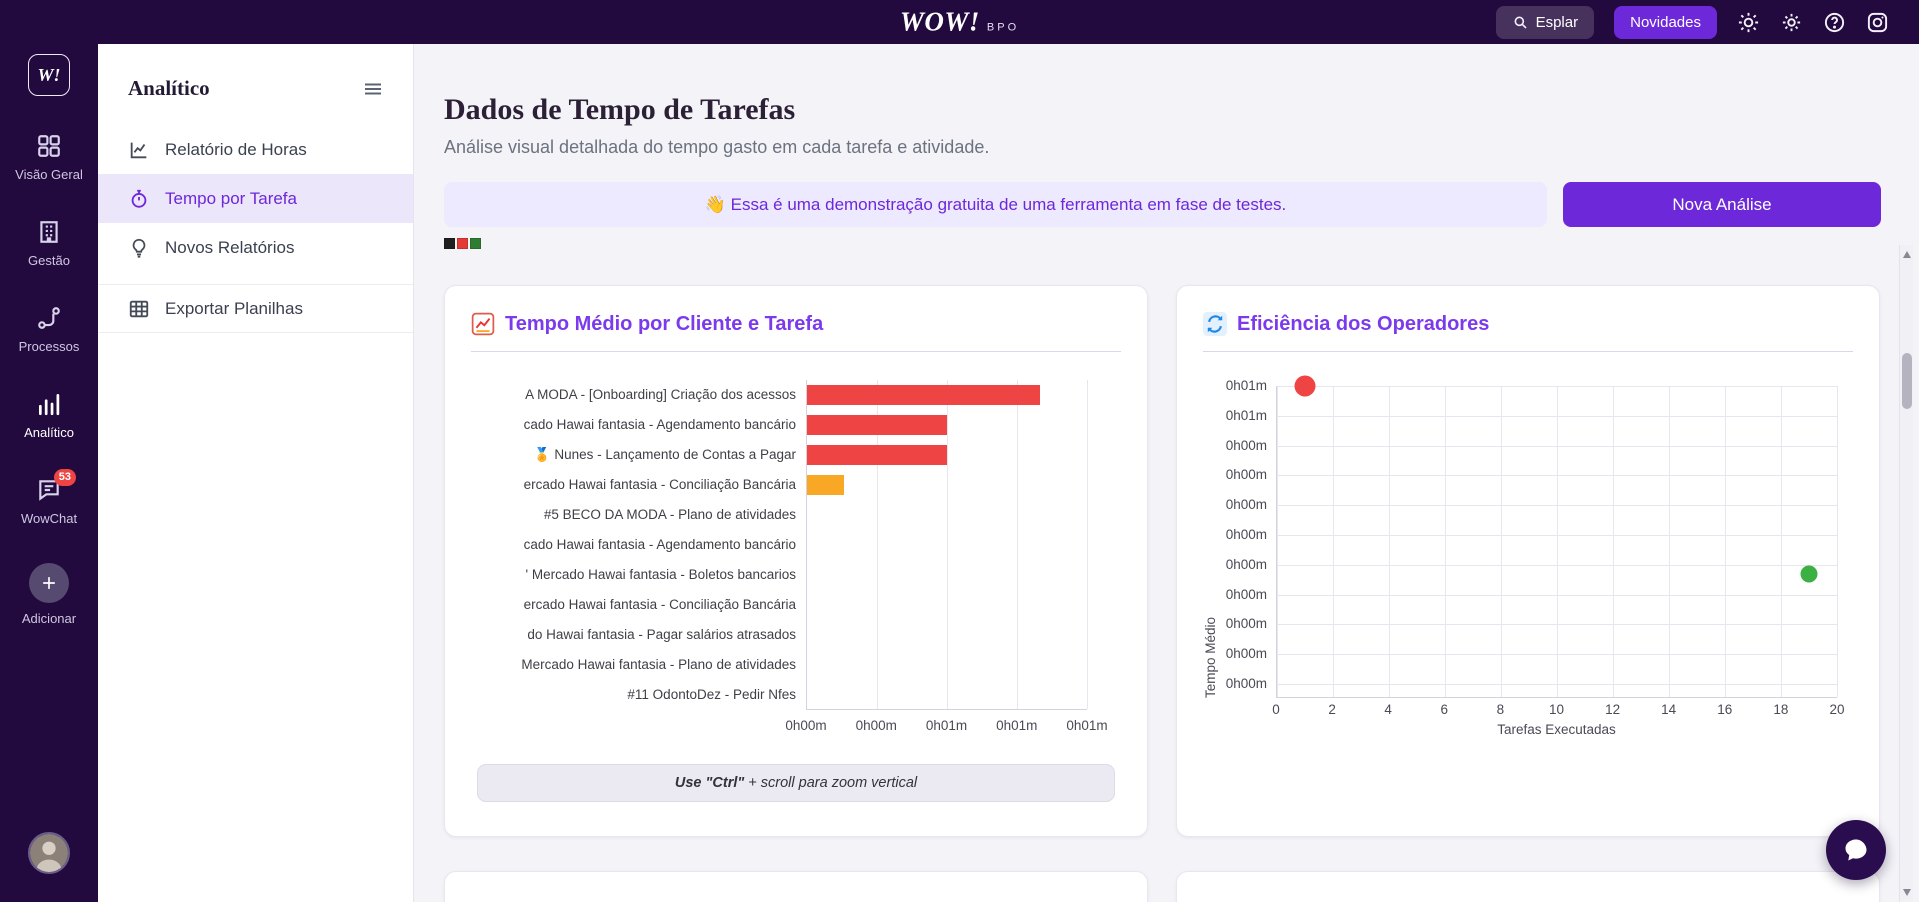  I want to click on scatter-y-axis-title: Tempo Médio, so click(1210, 657).